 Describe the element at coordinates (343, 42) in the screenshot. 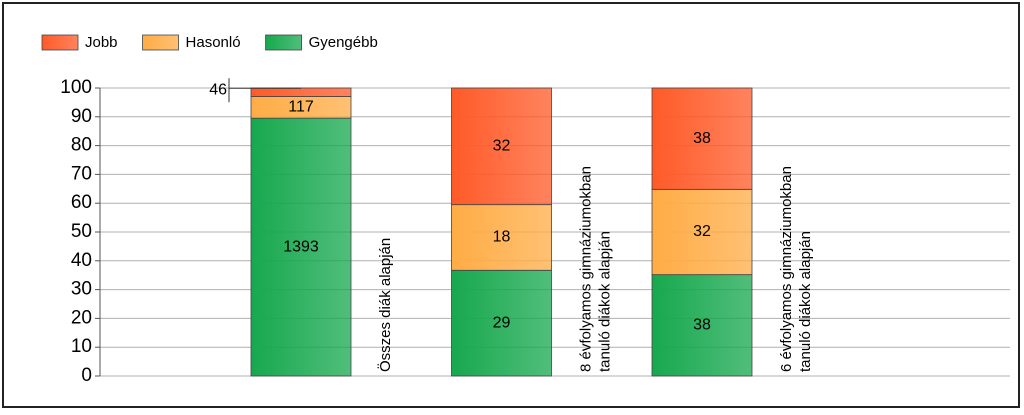

I see `legend-label: Gyengébb` at that location.